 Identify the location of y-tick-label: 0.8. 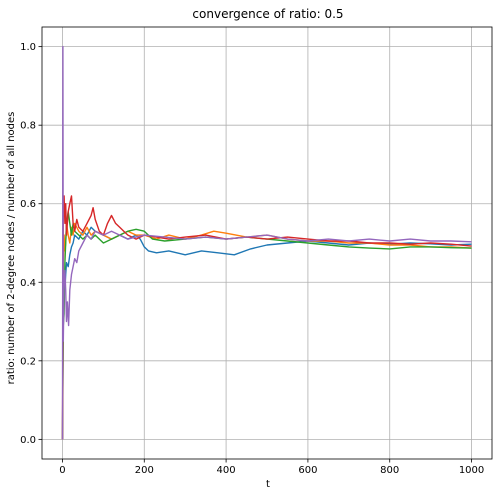
(28, 126).